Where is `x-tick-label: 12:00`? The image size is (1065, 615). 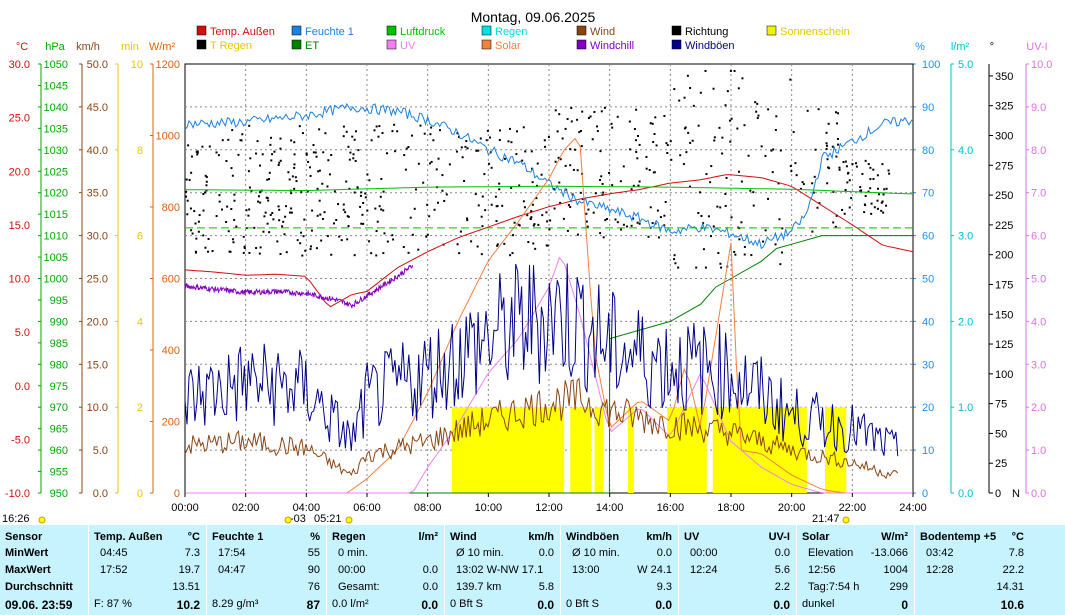
x-tick-label: 12:00 is located at coordinates (549, 508).